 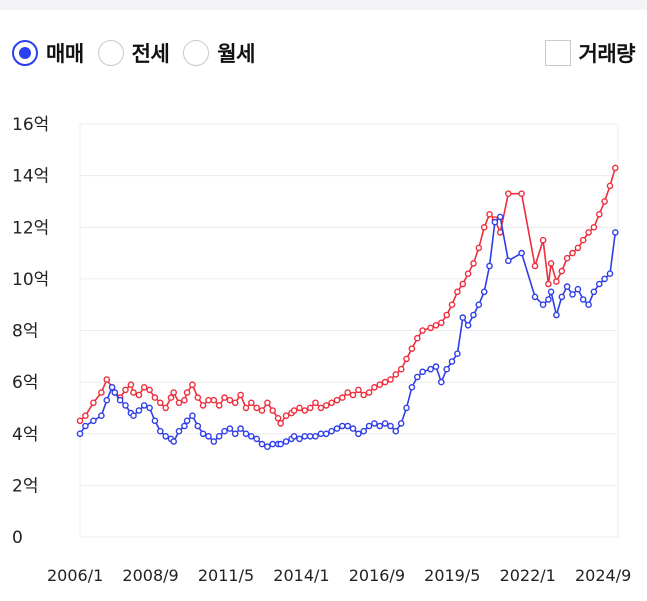 I want to click on x-tick-label: 2006/1, so click(x=75, y=575).